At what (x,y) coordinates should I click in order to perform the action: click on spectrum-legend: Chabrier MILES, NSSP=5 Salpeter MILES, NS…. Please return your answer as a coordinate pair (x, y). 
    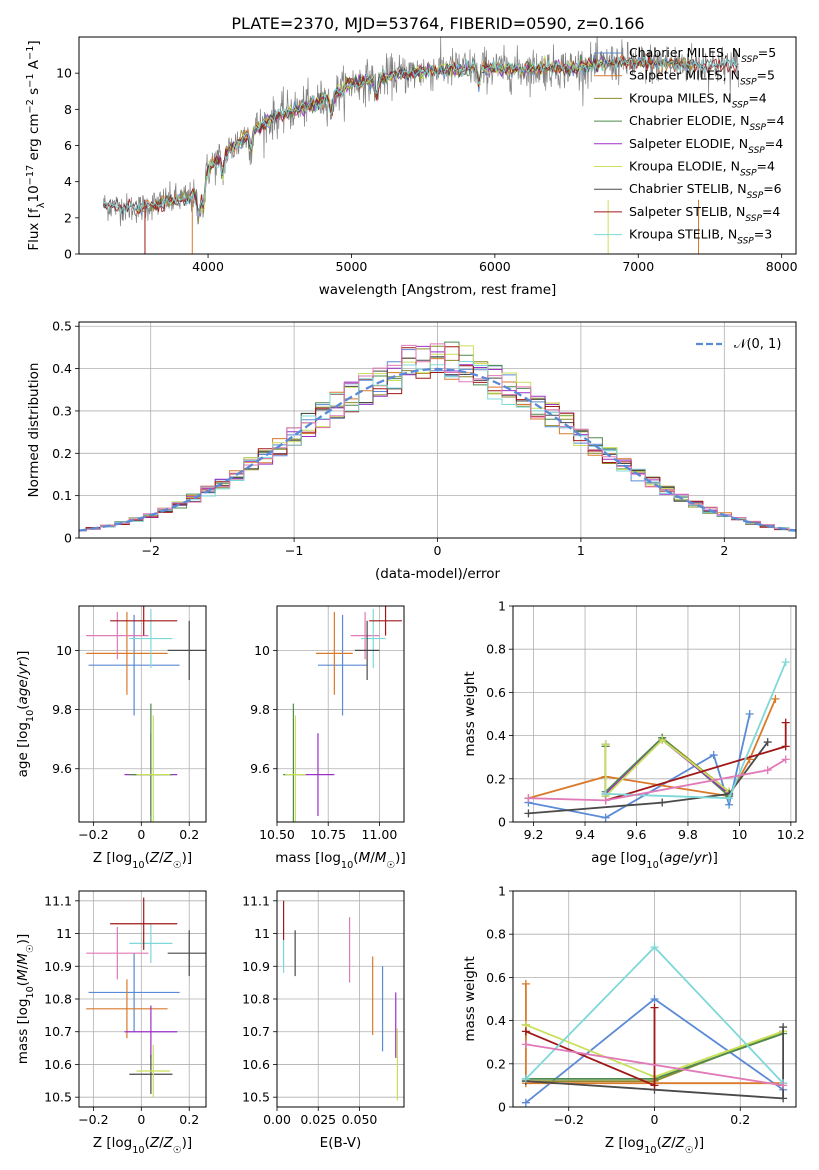
    Looking at the image, I should click on (689, 146).